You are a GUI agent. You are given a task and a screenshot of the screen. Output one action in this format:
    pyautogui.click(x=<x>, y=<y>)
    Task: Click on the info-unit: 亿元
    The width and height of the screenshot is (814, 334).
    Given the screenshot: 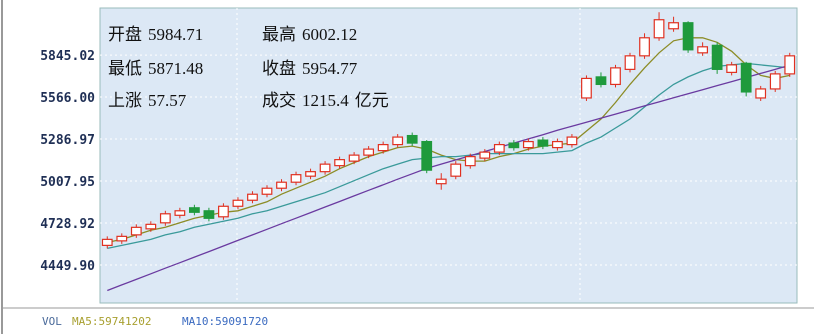 What is the action you would take?
    pyautogui.click(x=372, y=100)
    